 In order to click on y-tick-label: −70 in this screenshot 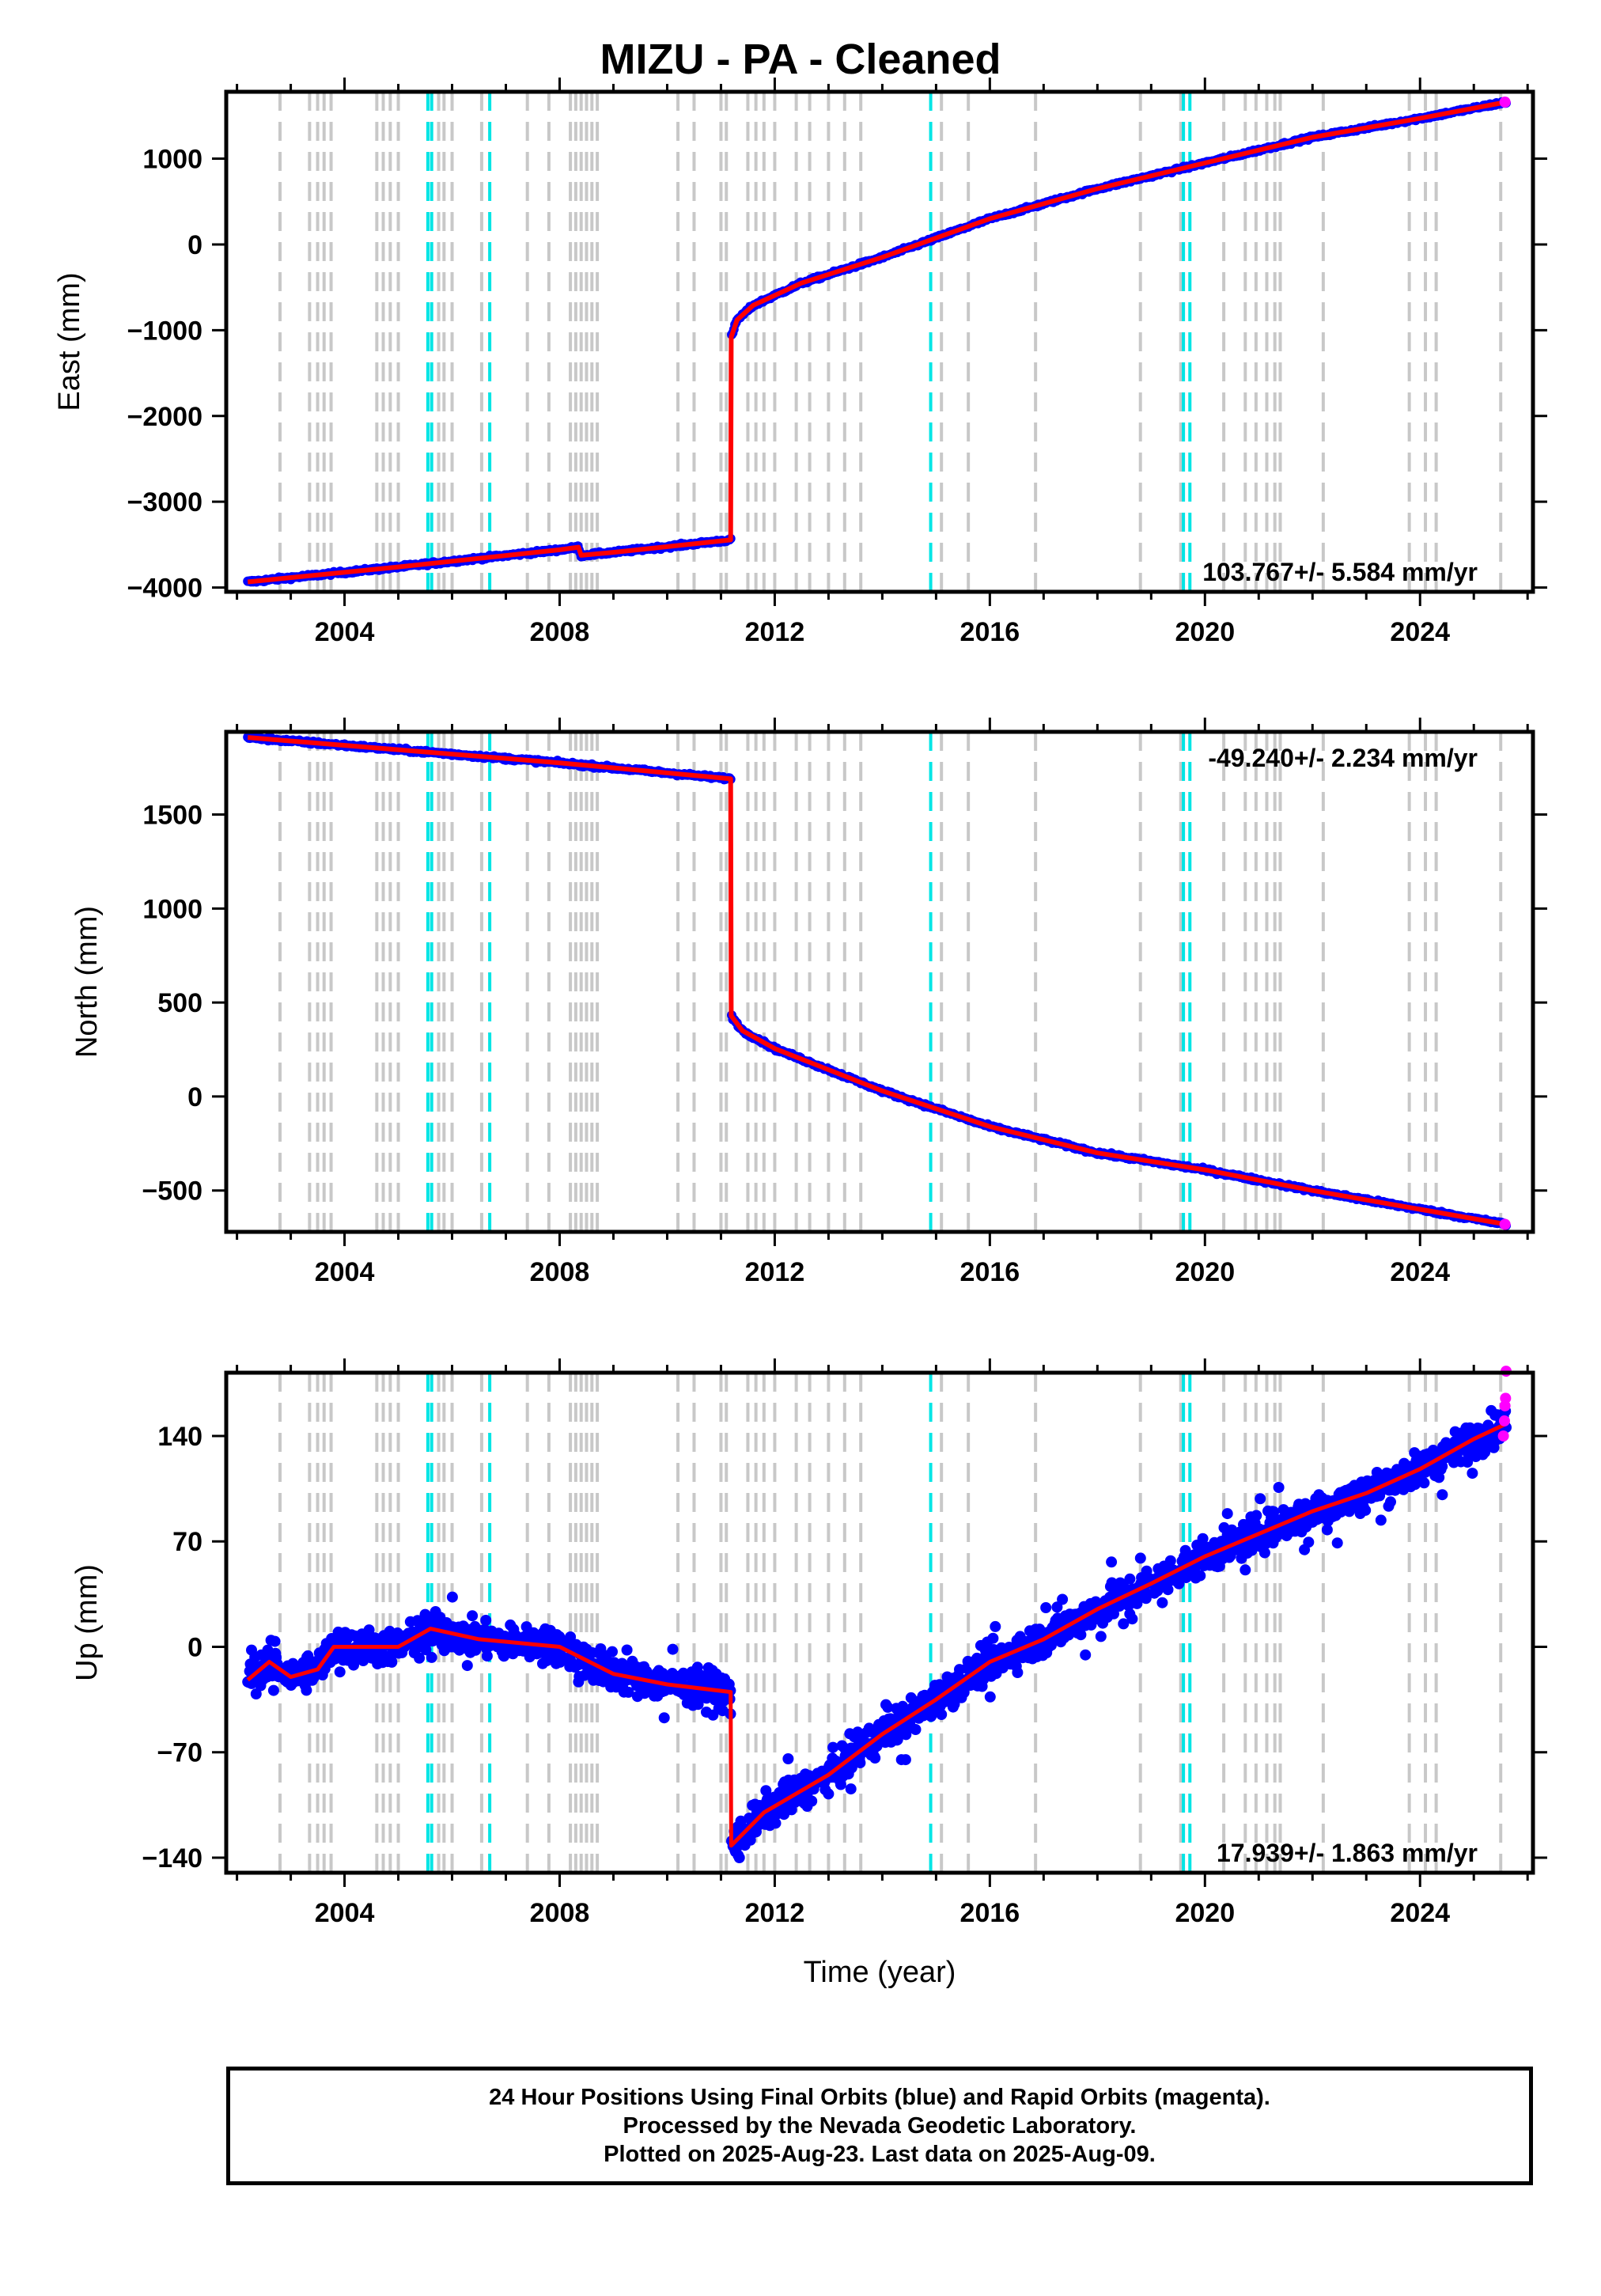, I will do `click(180, 1753)`.